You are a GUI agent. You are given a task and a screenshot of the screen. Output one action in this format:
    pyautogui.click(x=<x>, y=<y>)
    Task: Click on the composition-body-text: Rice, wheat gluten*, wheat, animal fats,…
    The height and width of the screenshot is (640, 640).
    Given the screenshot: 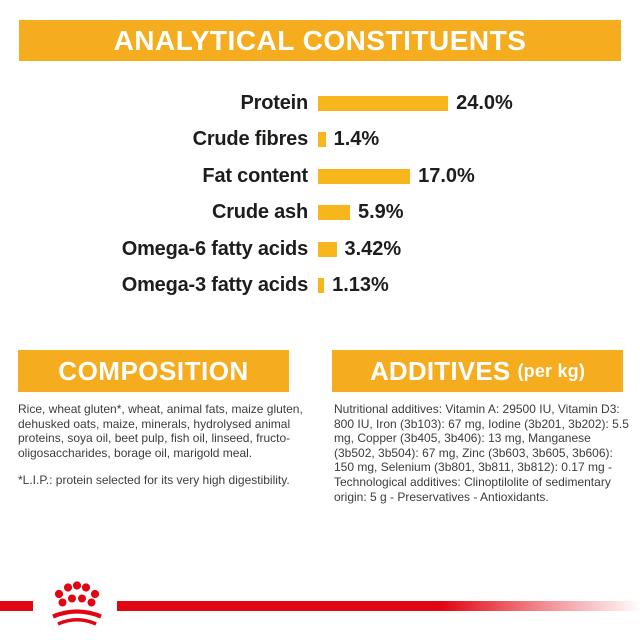 What is the action you would take?
    pyautogui.click(x=160, y=431)
    